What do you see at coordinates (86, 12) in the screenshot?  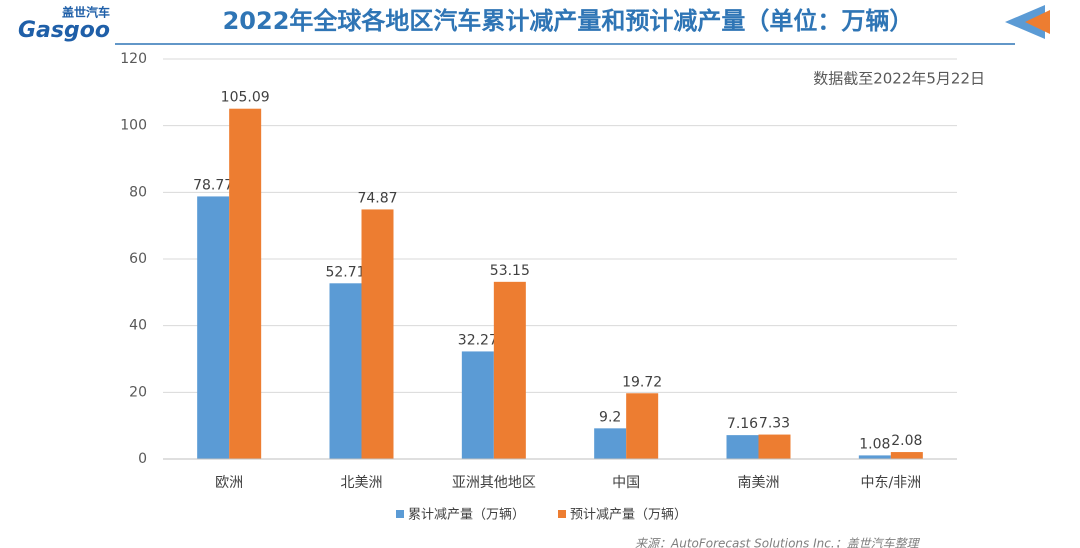 I see `logo-cn: 盖世汽车` at bounding box center [86, 12].